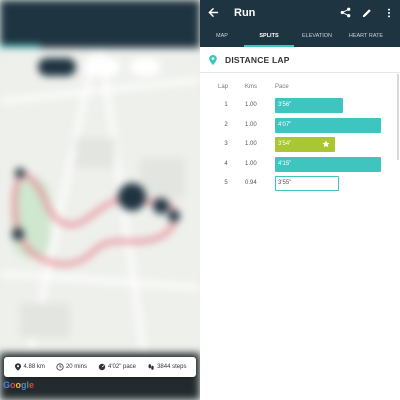 The width and height of the screenshot is (400, 400). I want to click on pace-bar: 4'15", so click(328, 164).